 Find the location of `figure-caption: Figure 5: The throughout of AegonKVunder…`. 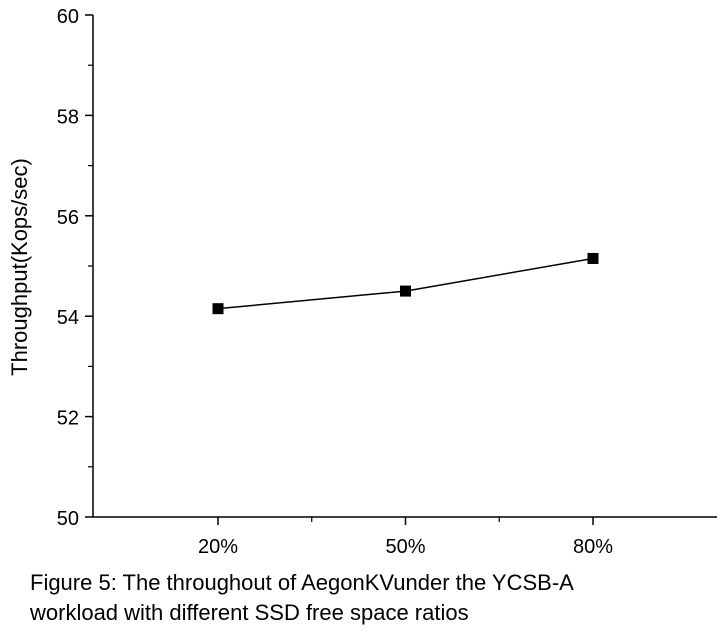

figure-caption: Figure 5: The throughout of AegonKVunder… is located at coordinates (370, 598).